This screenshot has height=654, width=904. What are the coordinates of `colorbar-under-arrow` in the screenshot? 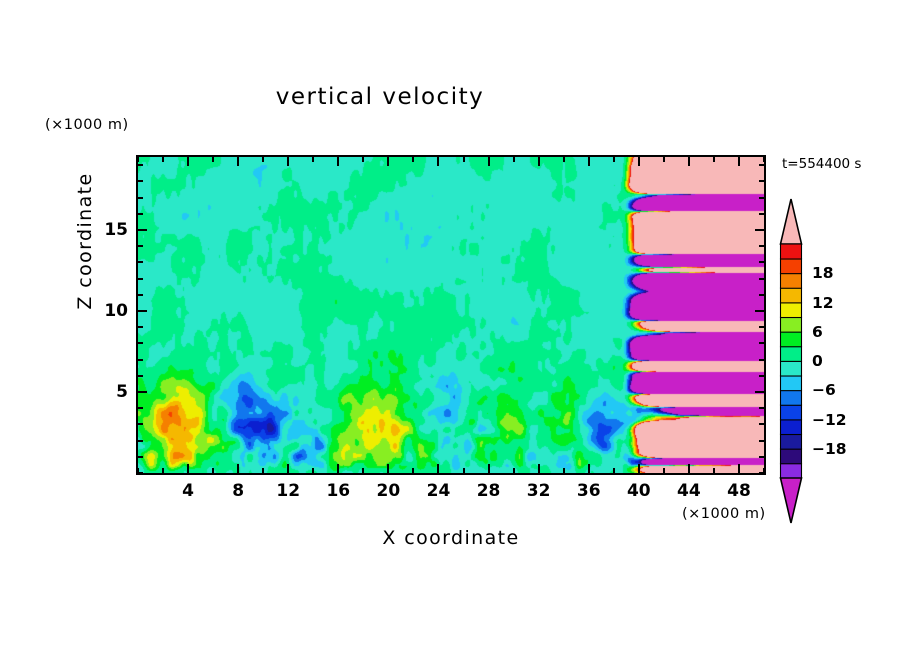 It's located at (791, 500).